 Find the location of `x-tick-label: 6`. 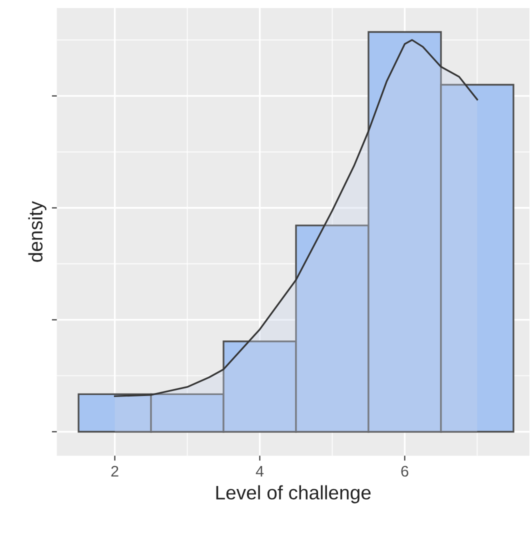

x-tick-label: 6 is located at coordinates (404, 471).